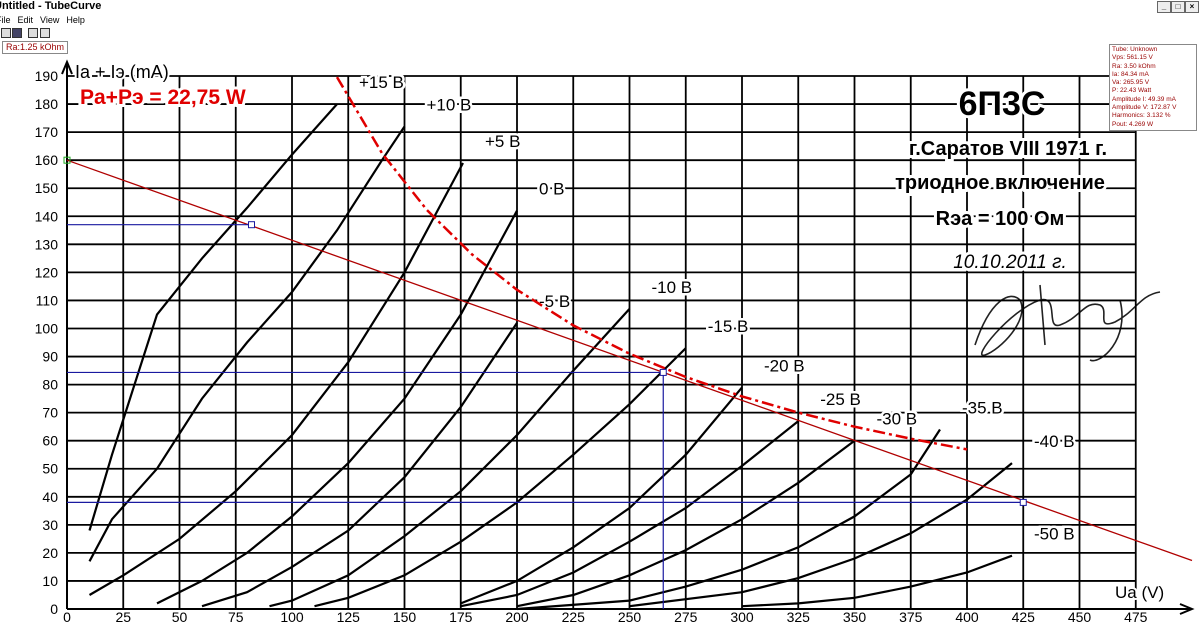 The width and height of the screenshot is (1200, 633). What do you see at coordinates (1134, 66) in the screenshot?
I see `info-line: Ra: 3.50 kOhm` at bounding box center [1134, 66].